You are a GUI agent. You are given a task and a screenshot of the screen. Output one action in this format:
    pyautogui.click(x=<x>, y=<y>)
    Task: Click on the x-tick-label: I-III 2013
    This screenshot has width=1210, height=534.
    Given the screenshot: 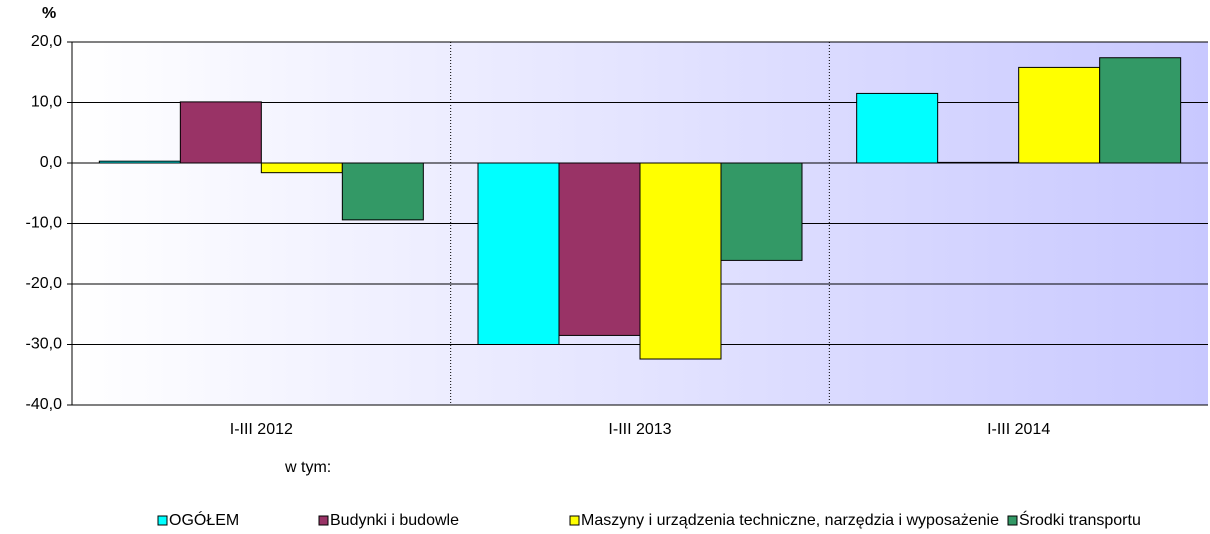 What is the action you would take?
    pyautogui.click(x=639, y=429)
    